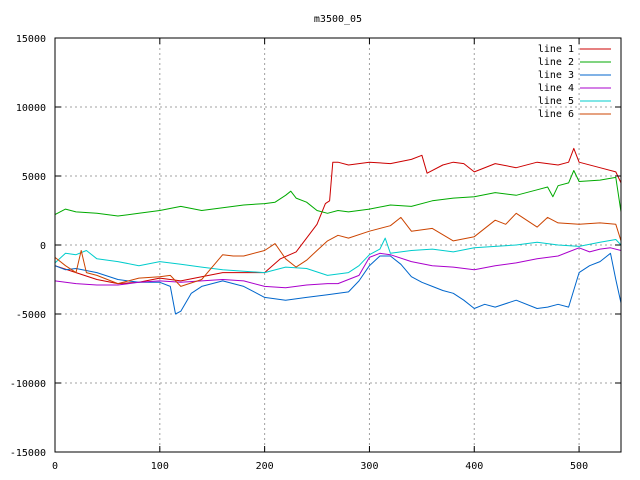  I want to click on y-tick-label: 0, so click(43, 246).